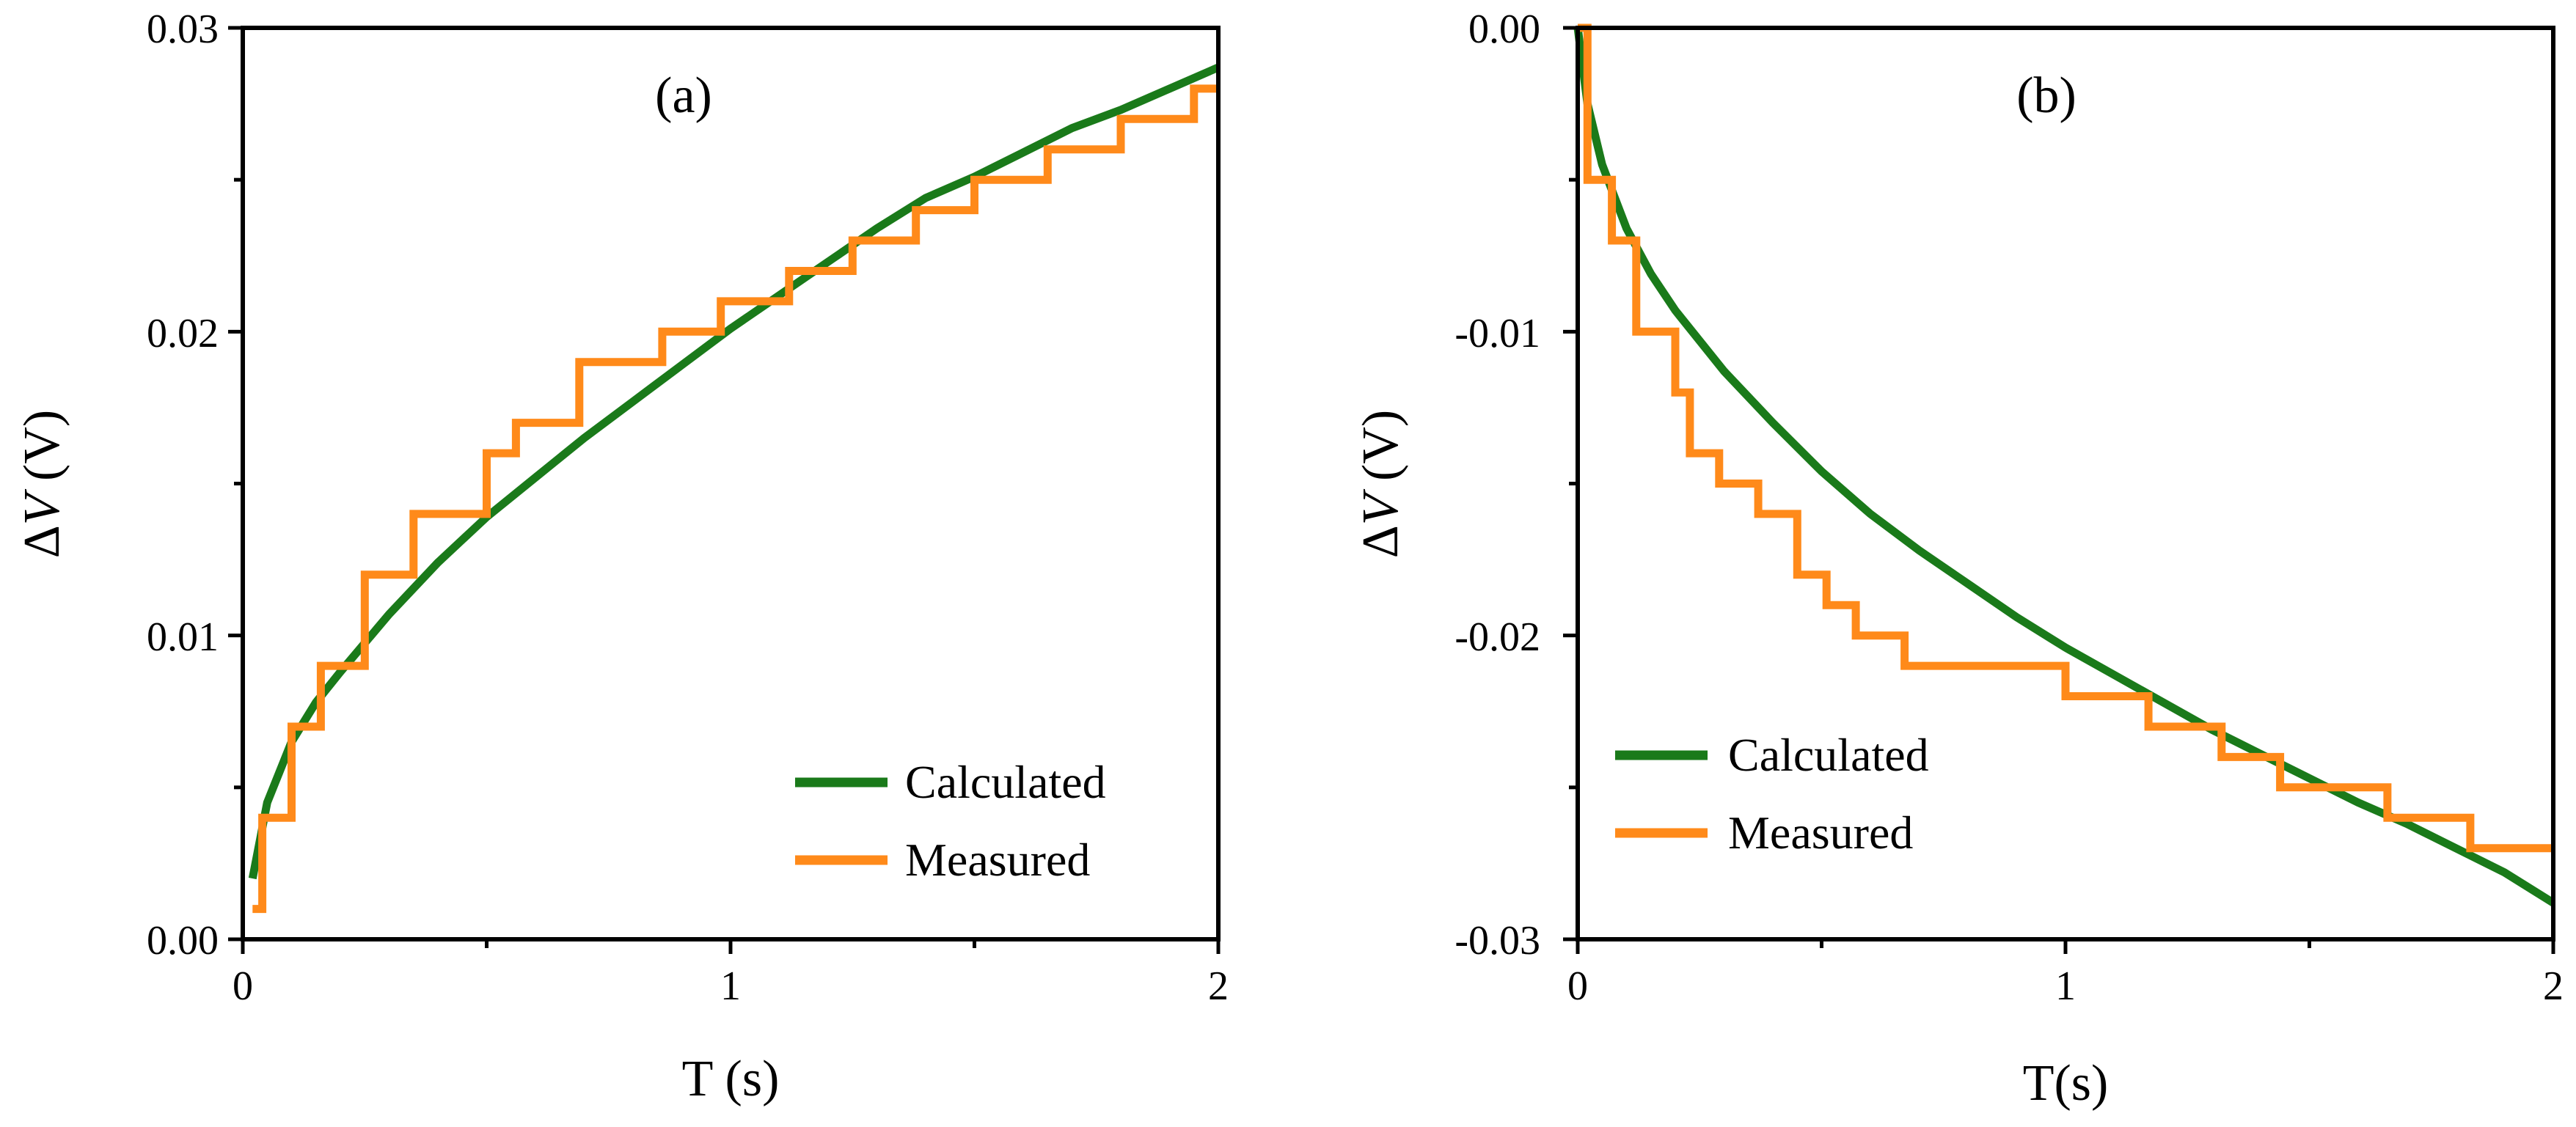 This screenshot has height=1127, width=2576. I want to click on panel-a-x-axis-title: T (s), so click(731, 1079).